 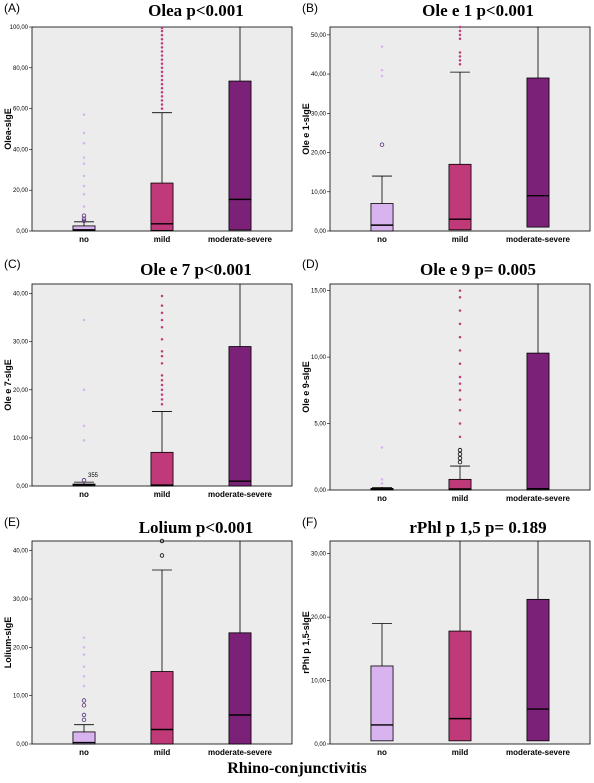 I want to click on panel-f-y-axis-label: rPhl p 1,5-sIgE, so click(x=306, y=642).